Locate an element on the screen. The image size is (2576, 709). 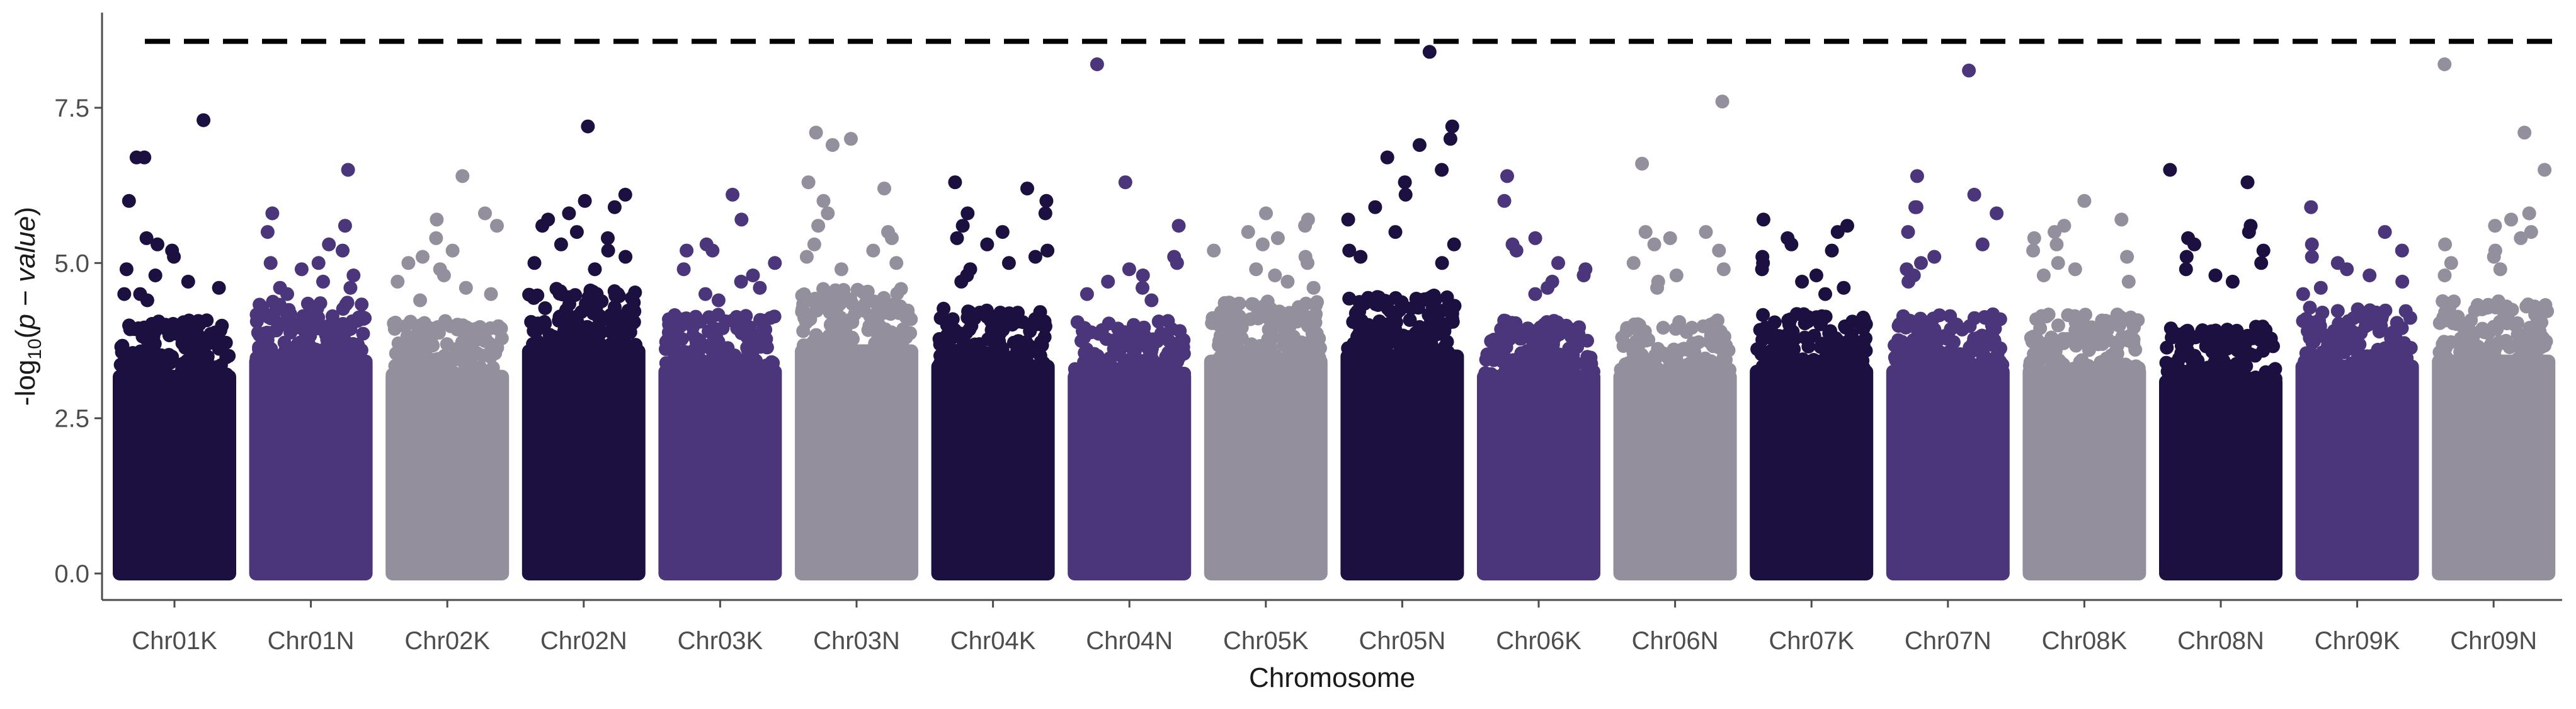
series-Chr06K is located at coordinates (1538, 374).